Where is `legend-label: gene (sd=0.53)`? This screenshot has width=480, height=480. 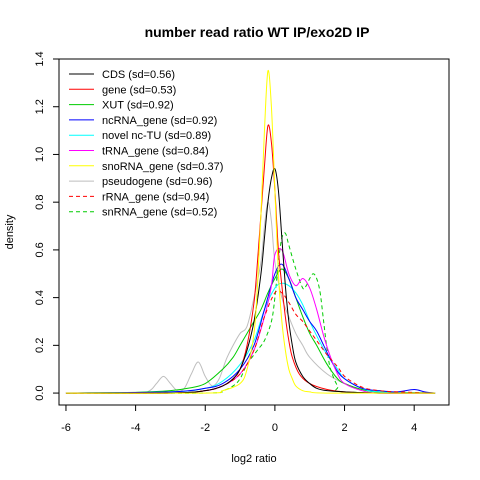 legend-label: gene (sd=0.53) is located at coordinates (139, 90).